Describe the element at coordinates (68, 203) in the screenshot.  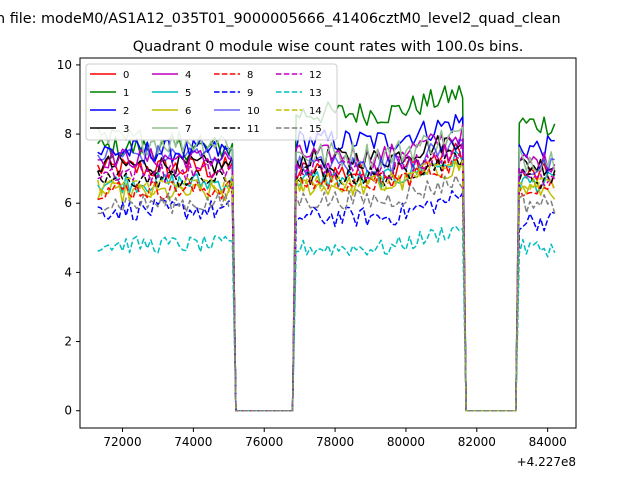
I see `y-tick-label: 6` at that location.